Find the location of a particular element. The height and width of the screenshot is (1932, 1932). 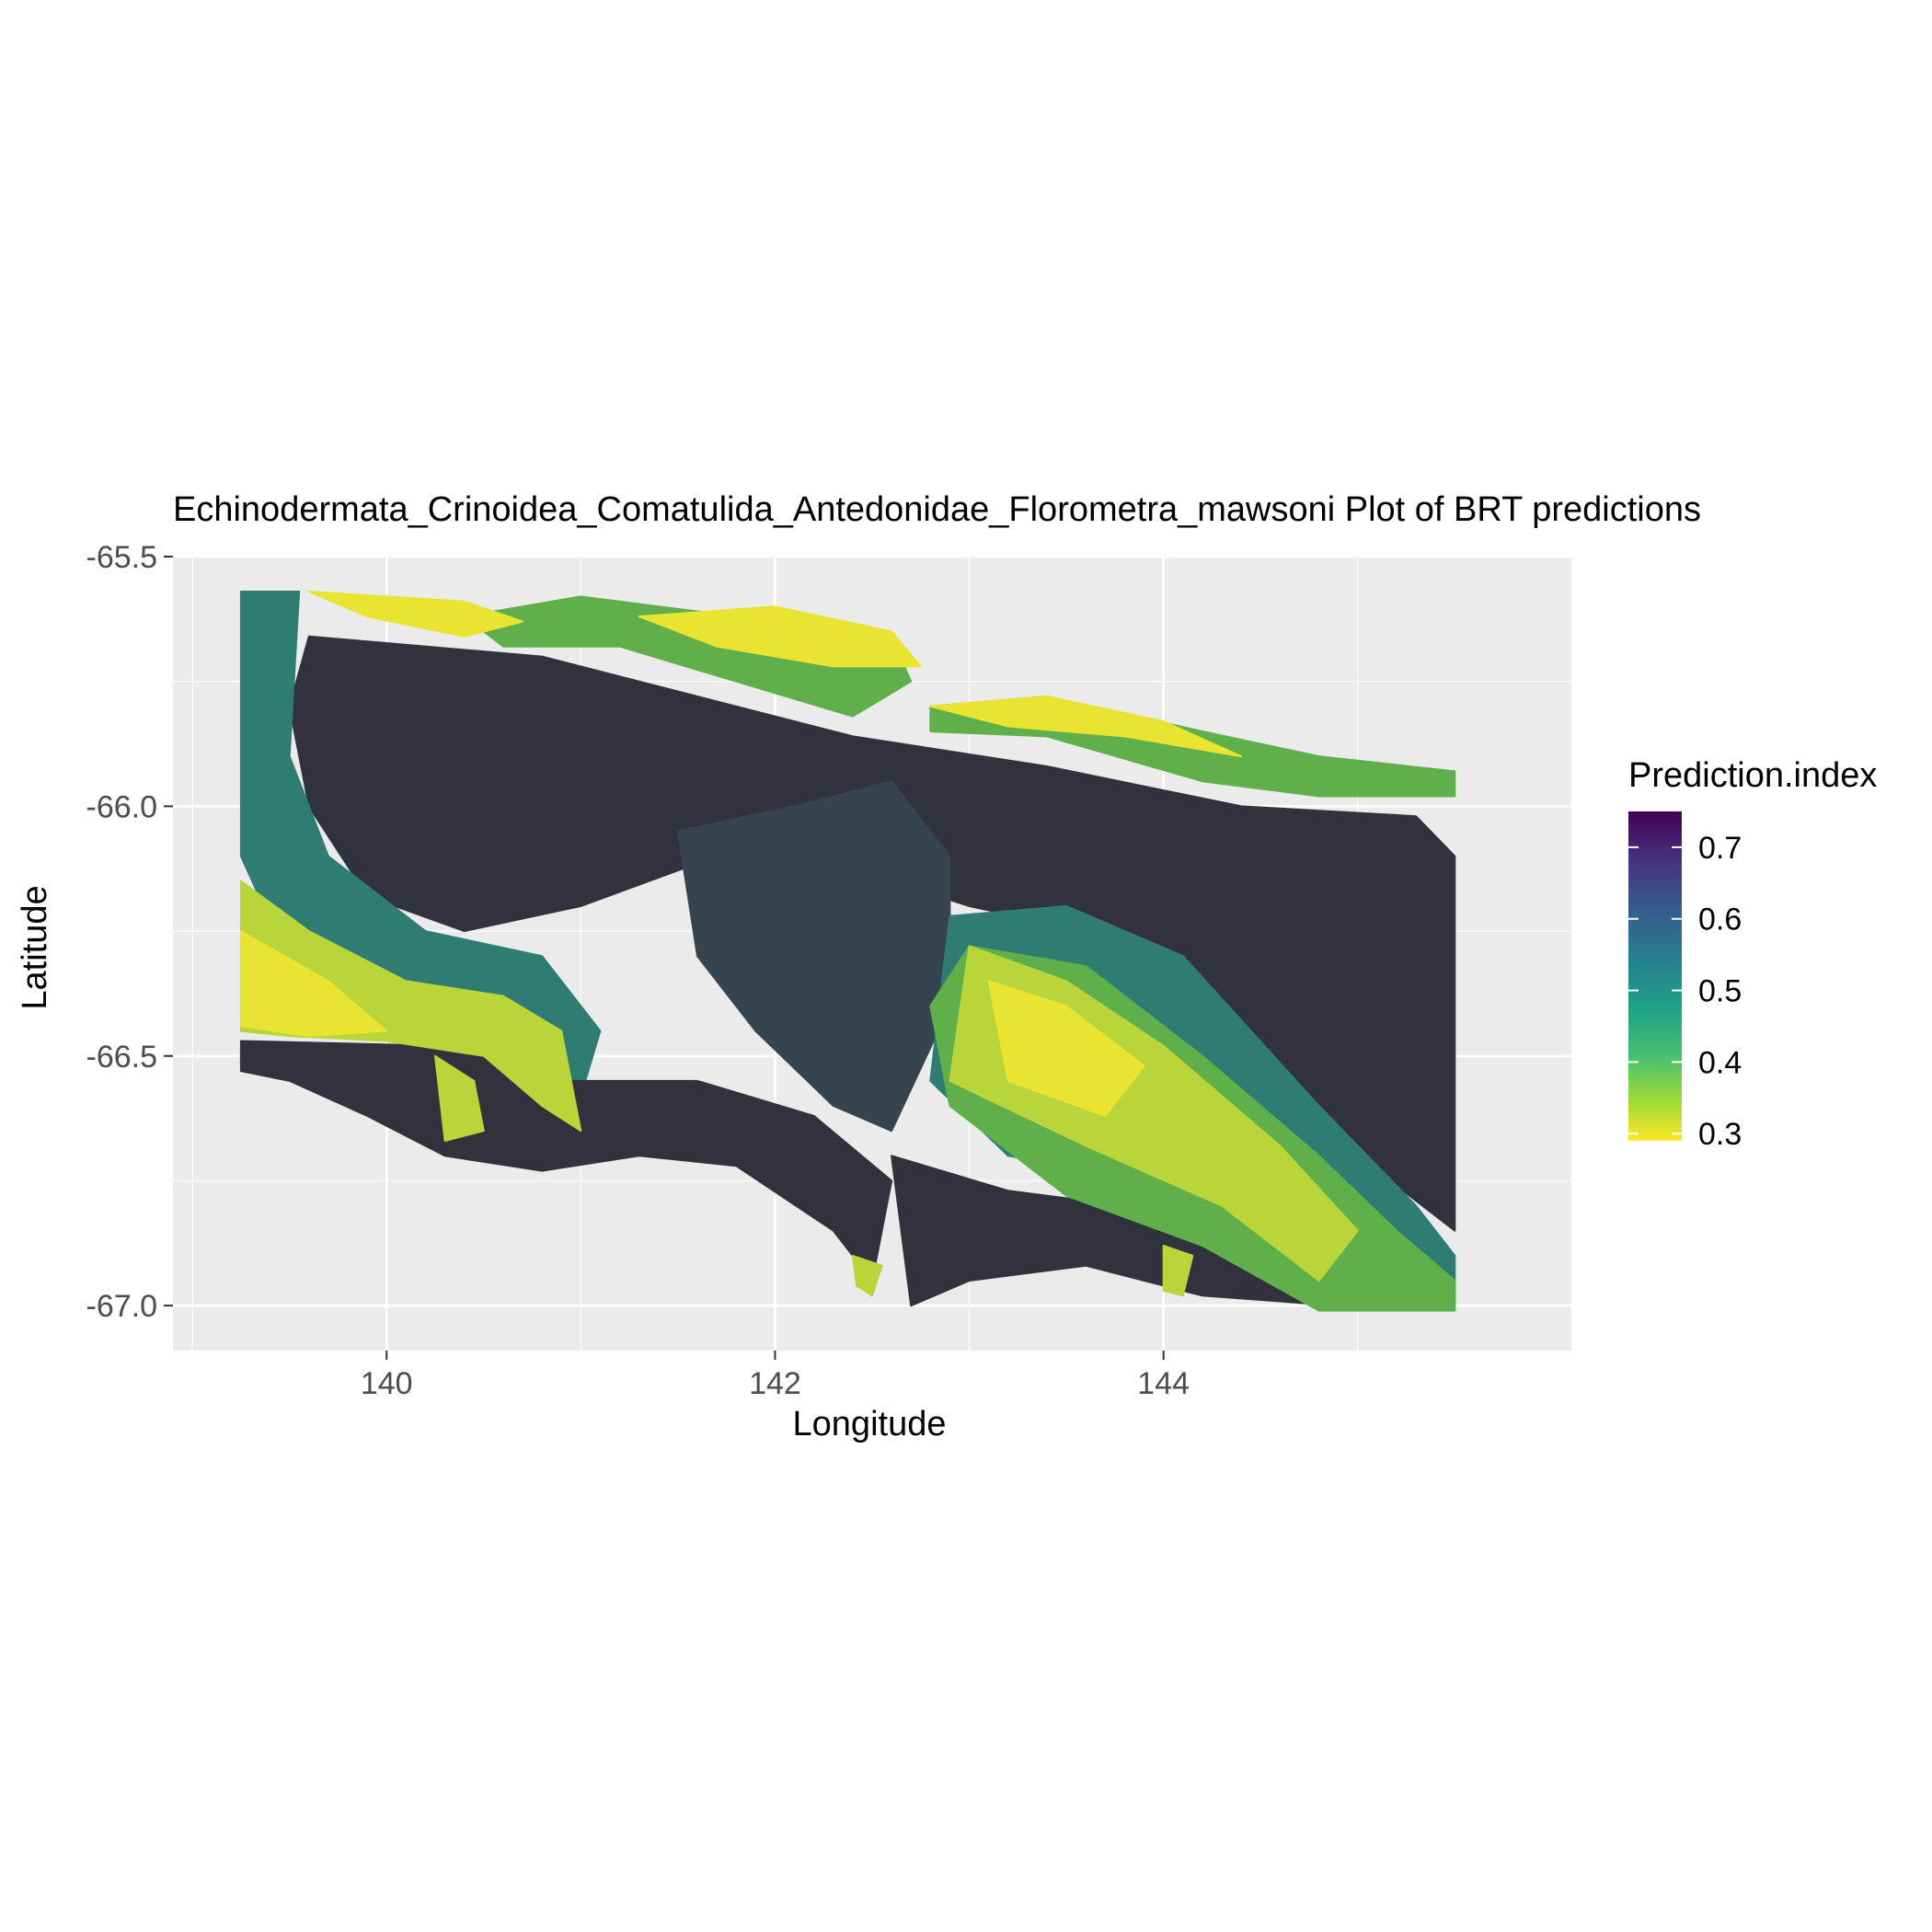

x-tick-label: 144 is located at coordinates (1163, 1383).